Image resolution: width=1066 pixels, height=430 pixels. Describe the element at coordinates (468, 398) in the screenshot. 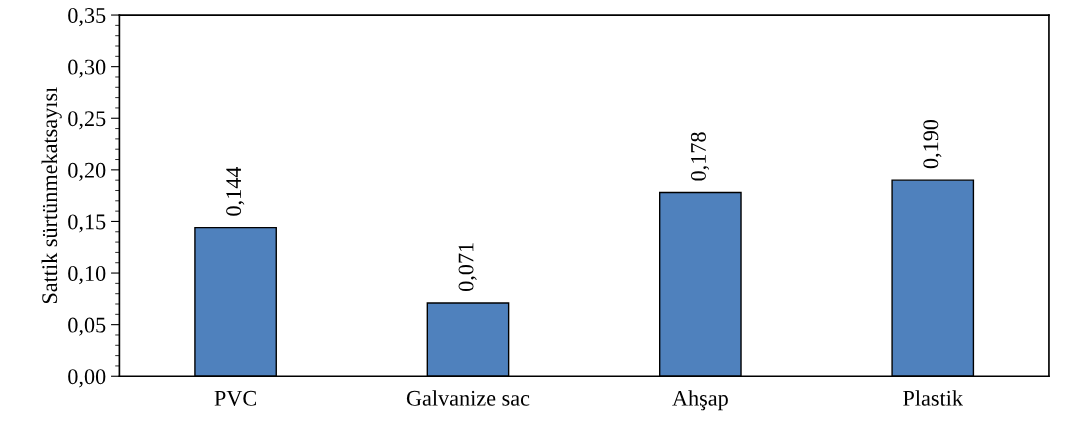

I see `x-tick-label: Galvanize sac` at that location.